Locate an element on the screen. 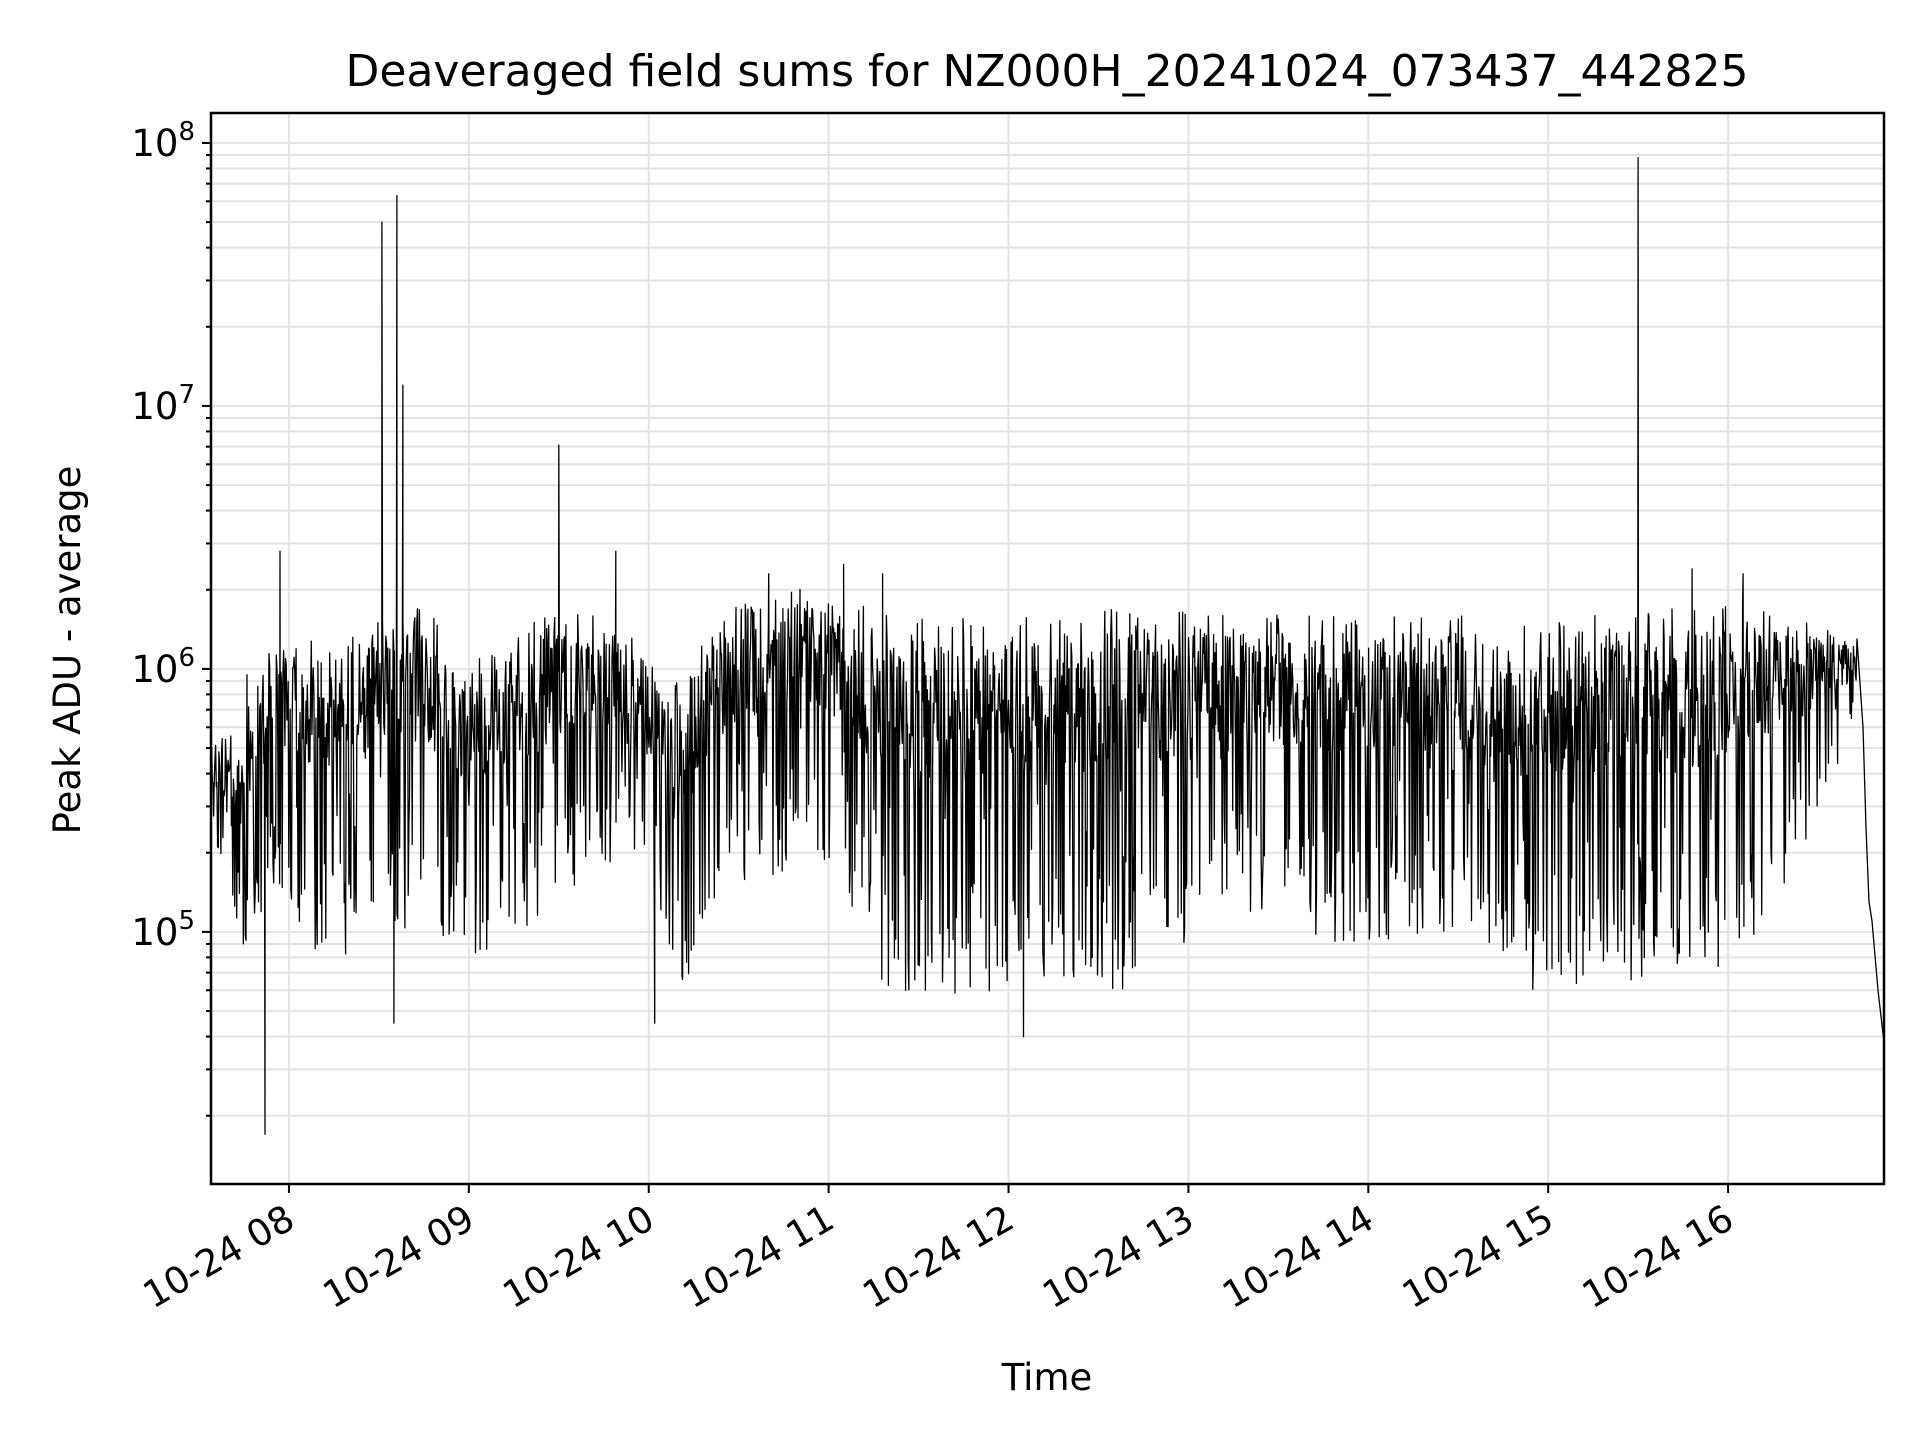 The height and width of the screenshot is (1440, 1920). y-tick-exponent: 6 is located at coordinates (186, 658).